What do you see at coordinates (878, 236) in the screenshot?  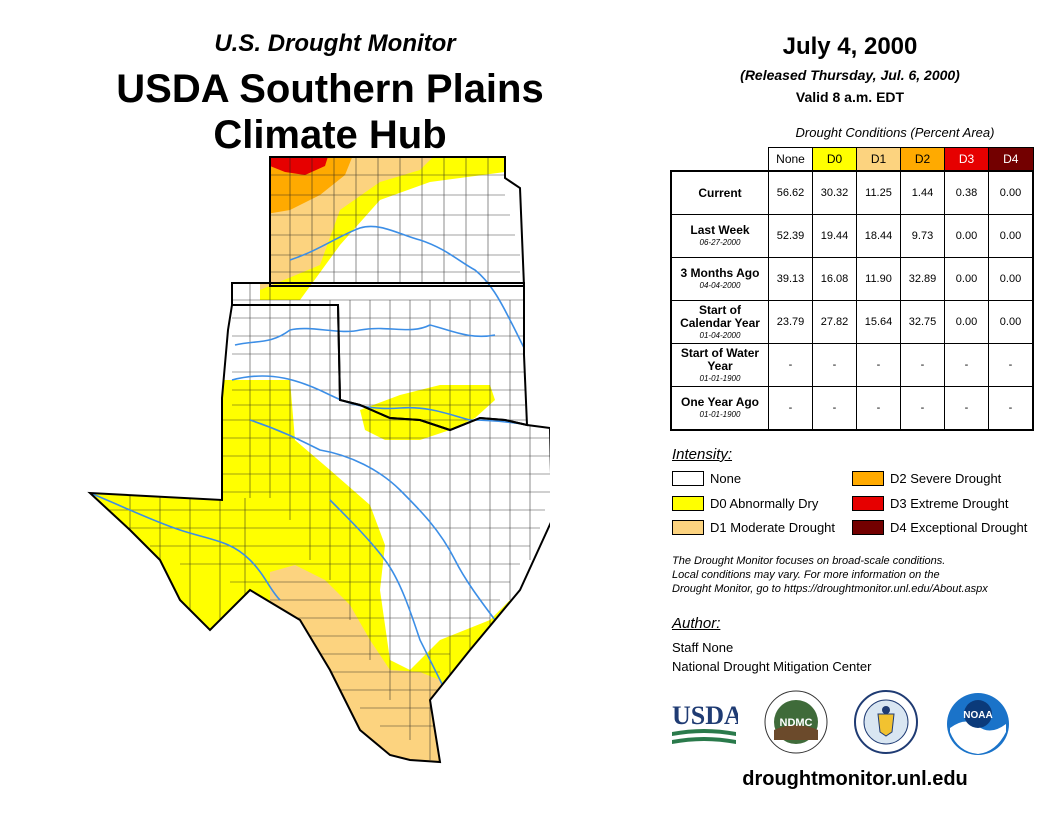 I see `table-cell: 18.44` at bounding box center [878, 236].